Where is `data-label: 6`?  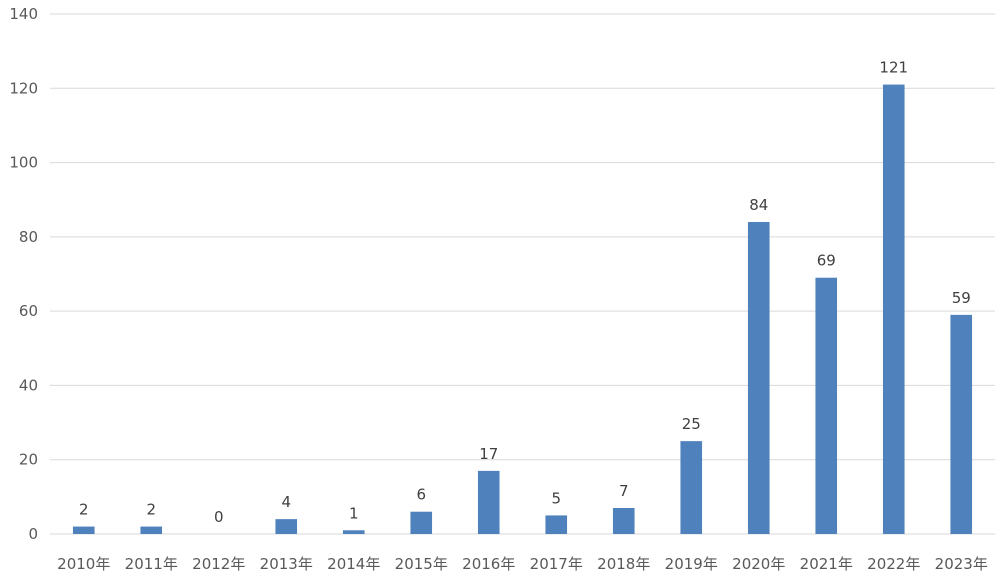 data-label: 6 is located at coordinates (421, 495).